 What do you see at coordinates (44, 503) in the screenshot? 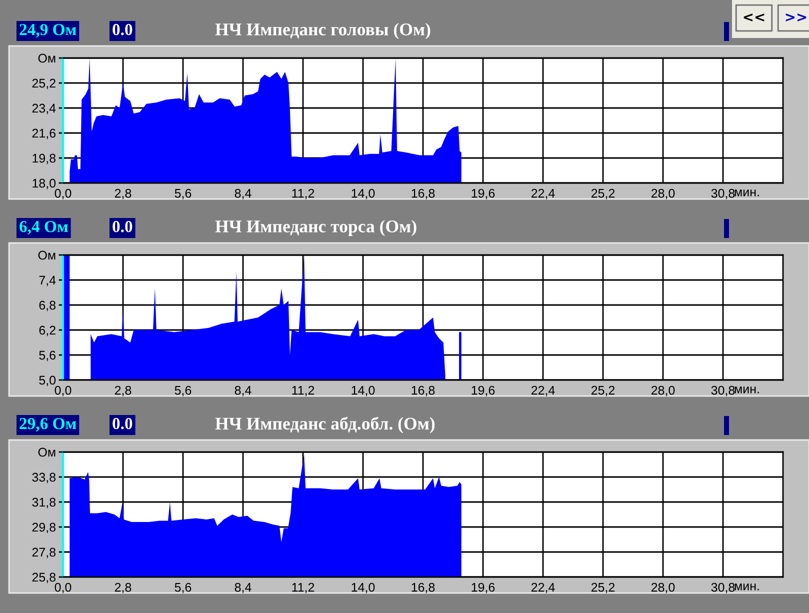
I see `y-tick-label: 31,8` at bounding box center [44, 503].